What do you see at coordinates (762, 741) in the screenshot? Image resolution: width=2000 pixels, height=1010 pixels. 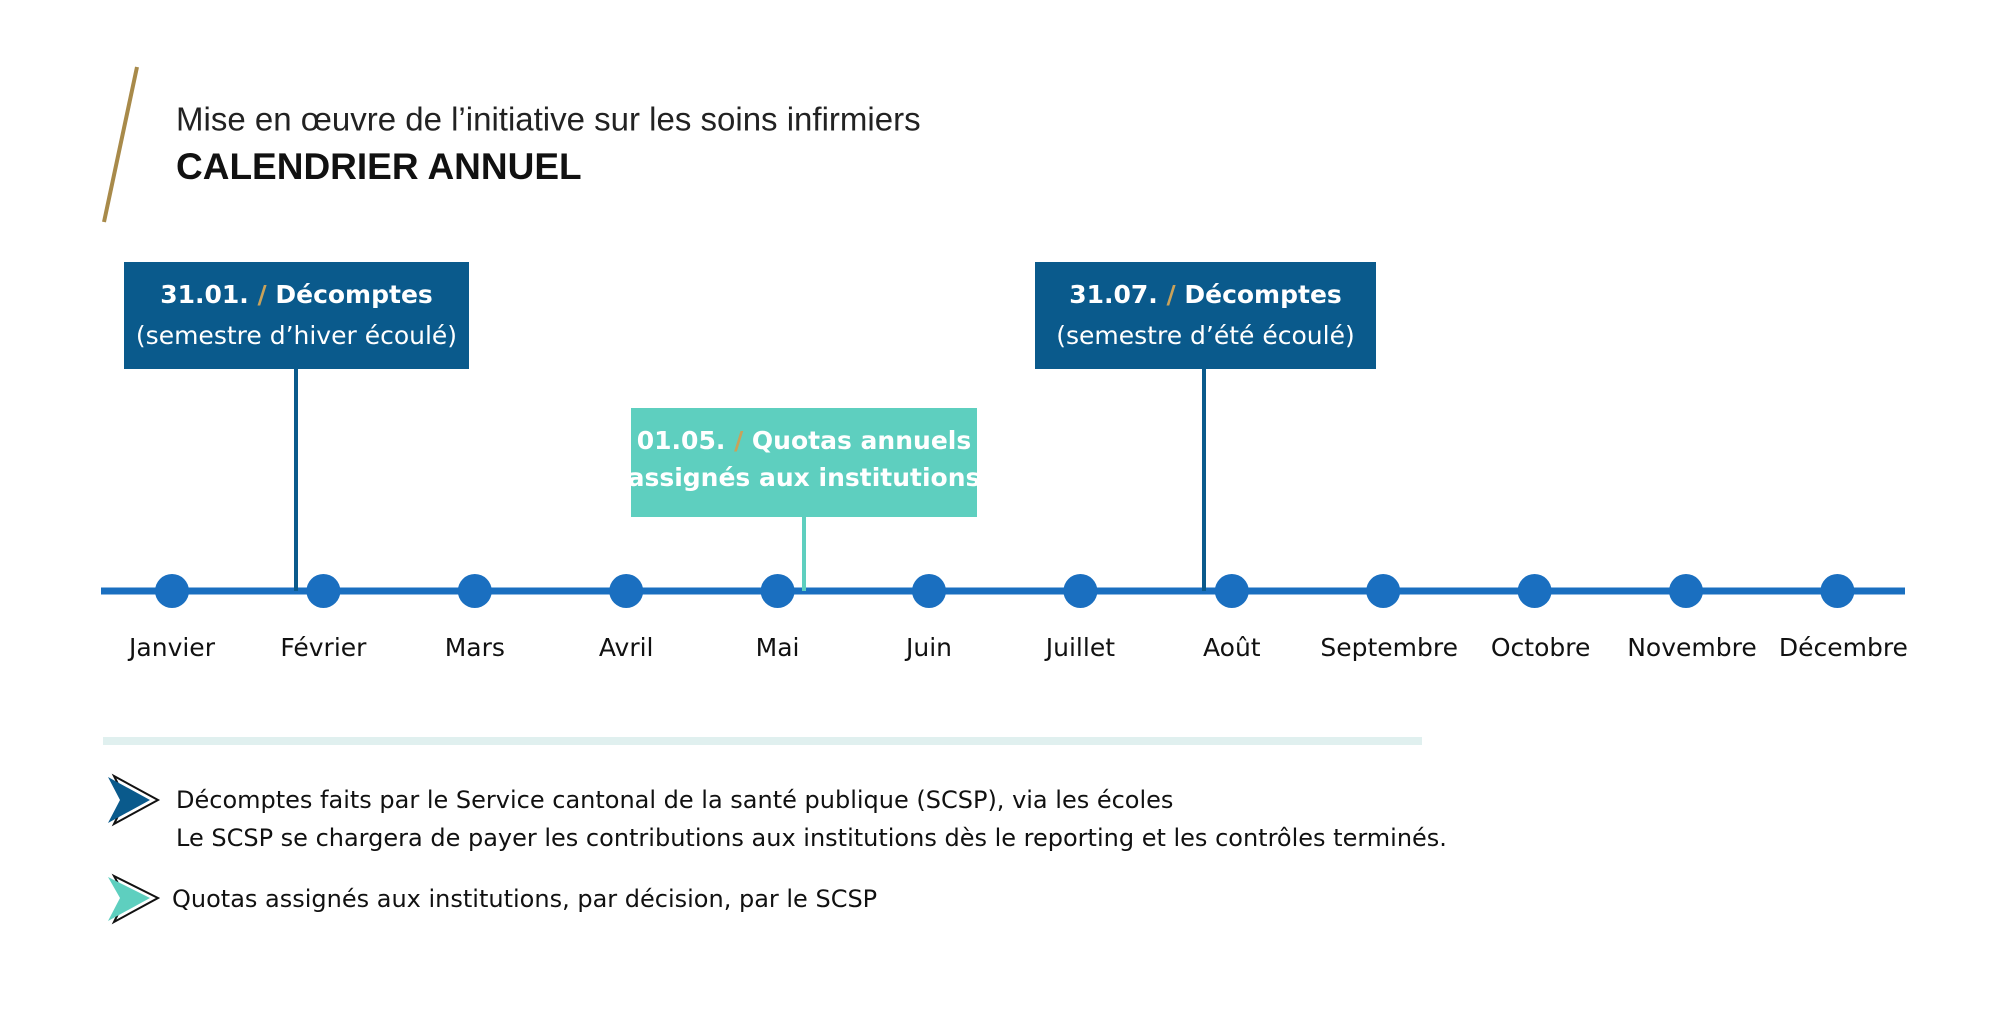 I see `separator` at bounding box center [762, 741].